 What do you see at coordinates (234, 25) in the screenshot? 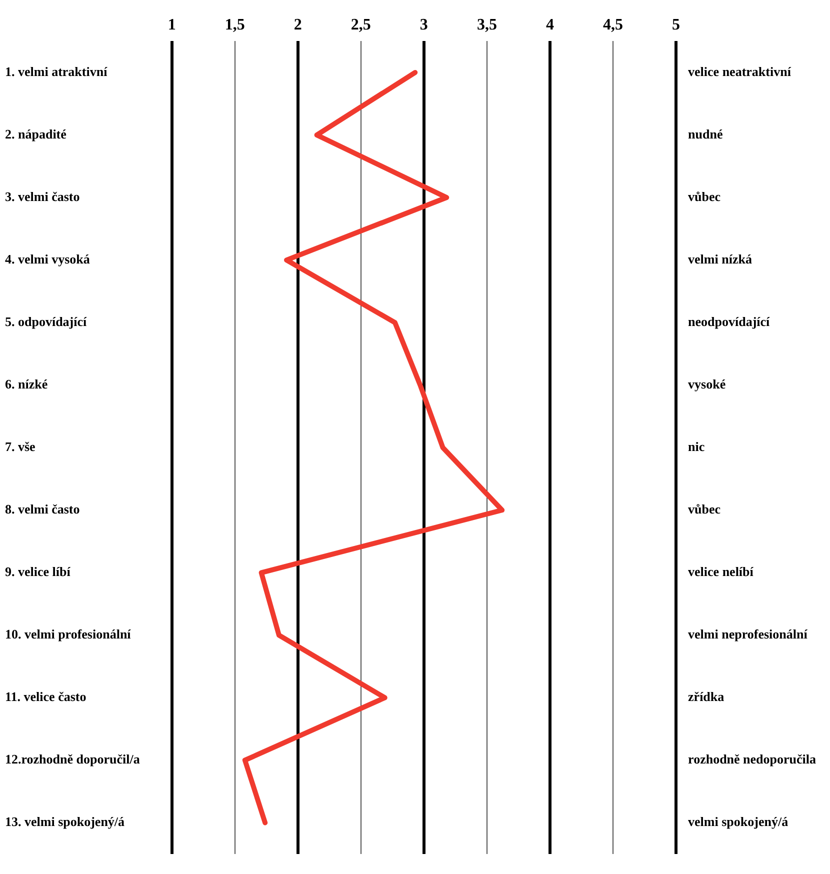
I see `x-tick-label: 1,5` at bounding box center [234, 25].